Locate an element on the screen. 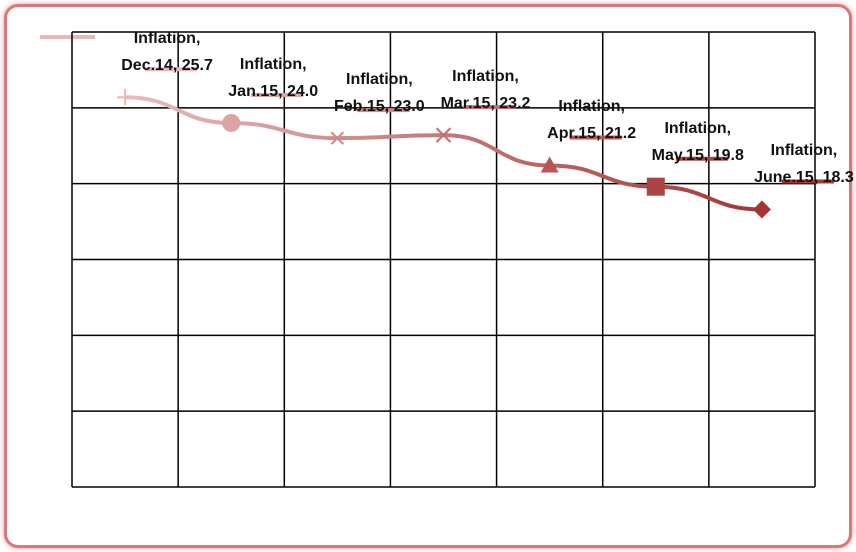 This screenshot has width=856, height=552. data-label: Inflation, Jan.15, 24.0 is located at coordinates (273, 78).